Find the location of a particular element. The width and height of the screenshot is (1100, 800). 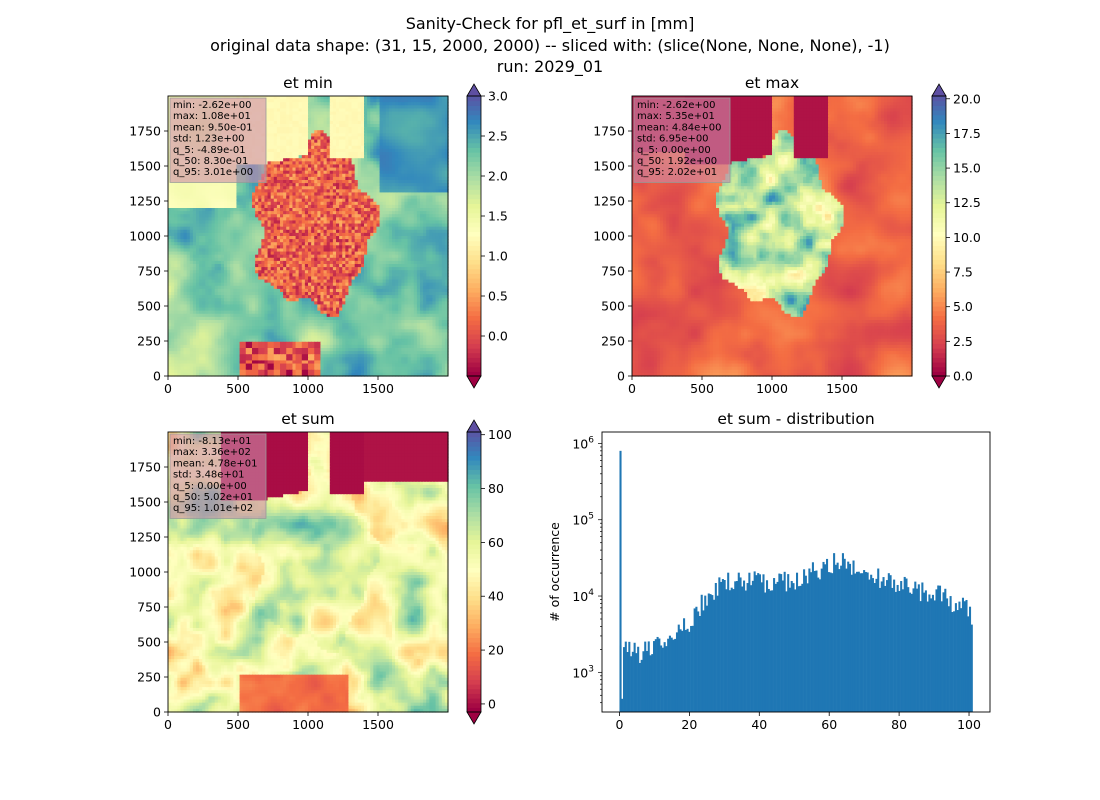

stats-line: max: 1.08e+01 is located at coordinates (212, 116).